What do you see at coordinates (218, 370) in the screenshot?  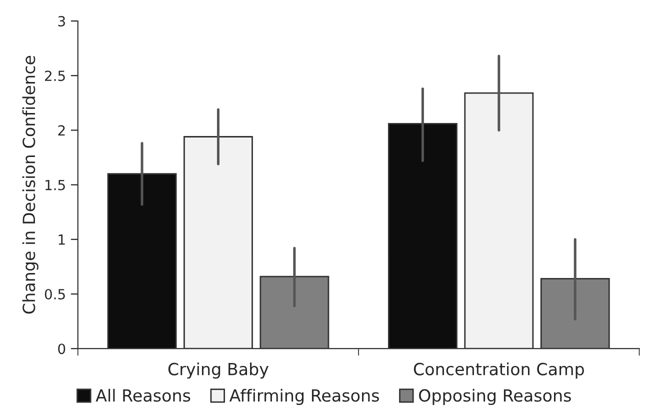 I see `x-tick-label: Crying Baby` at bounding box center [218, 370].